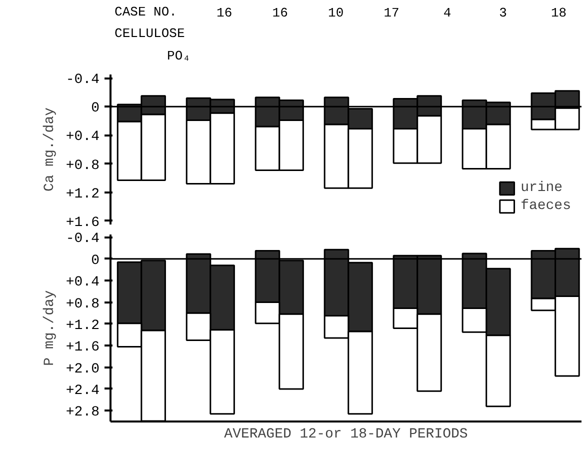 The width and height of the screenshot is (583, 455). What do you see at coordinates (503, 12) in the screenshot?
I see `text: 3` at bounding box center [503, 12].